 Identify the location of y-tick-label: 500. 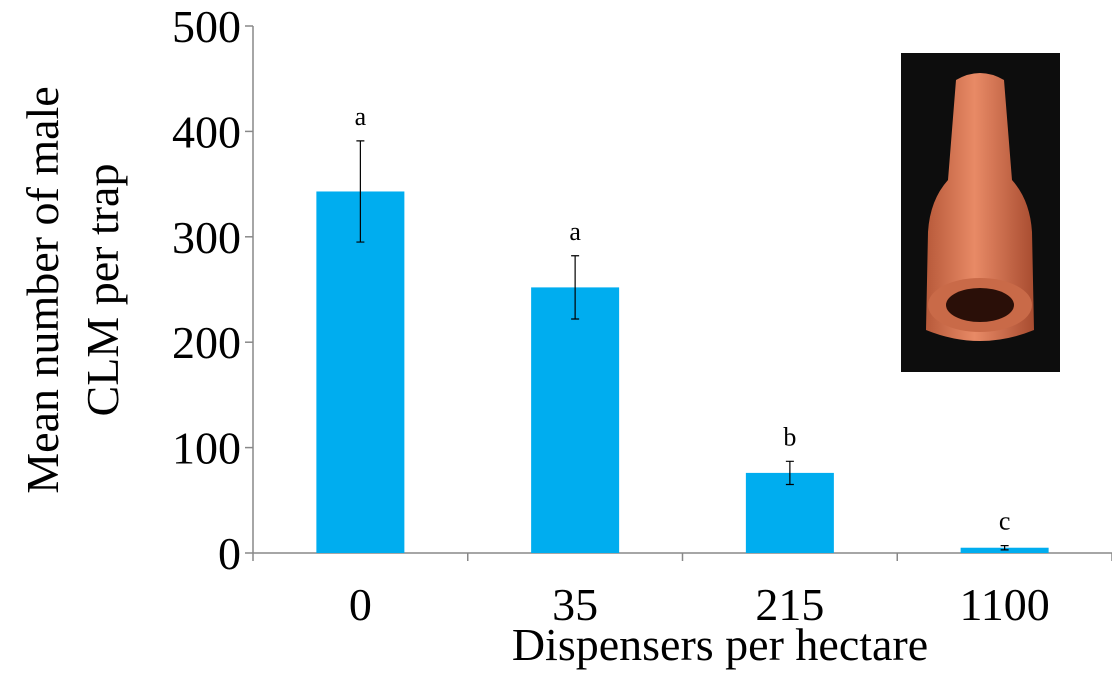
(206, 26).